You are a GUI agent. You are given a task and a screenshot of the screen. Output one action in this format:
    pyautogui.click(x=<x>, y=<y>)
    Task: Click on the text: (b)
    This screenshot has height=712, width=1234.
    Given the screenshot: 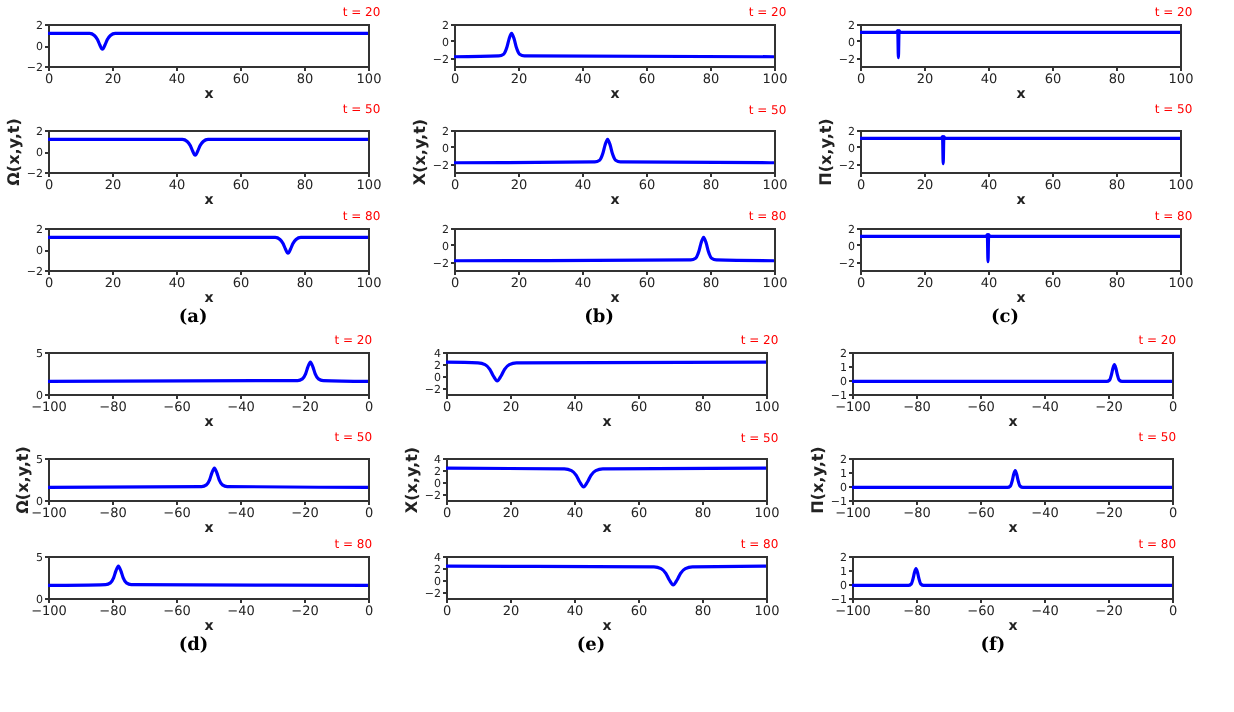 What is the action you would take?
    pyautogui.click(x=599, y=318)
    